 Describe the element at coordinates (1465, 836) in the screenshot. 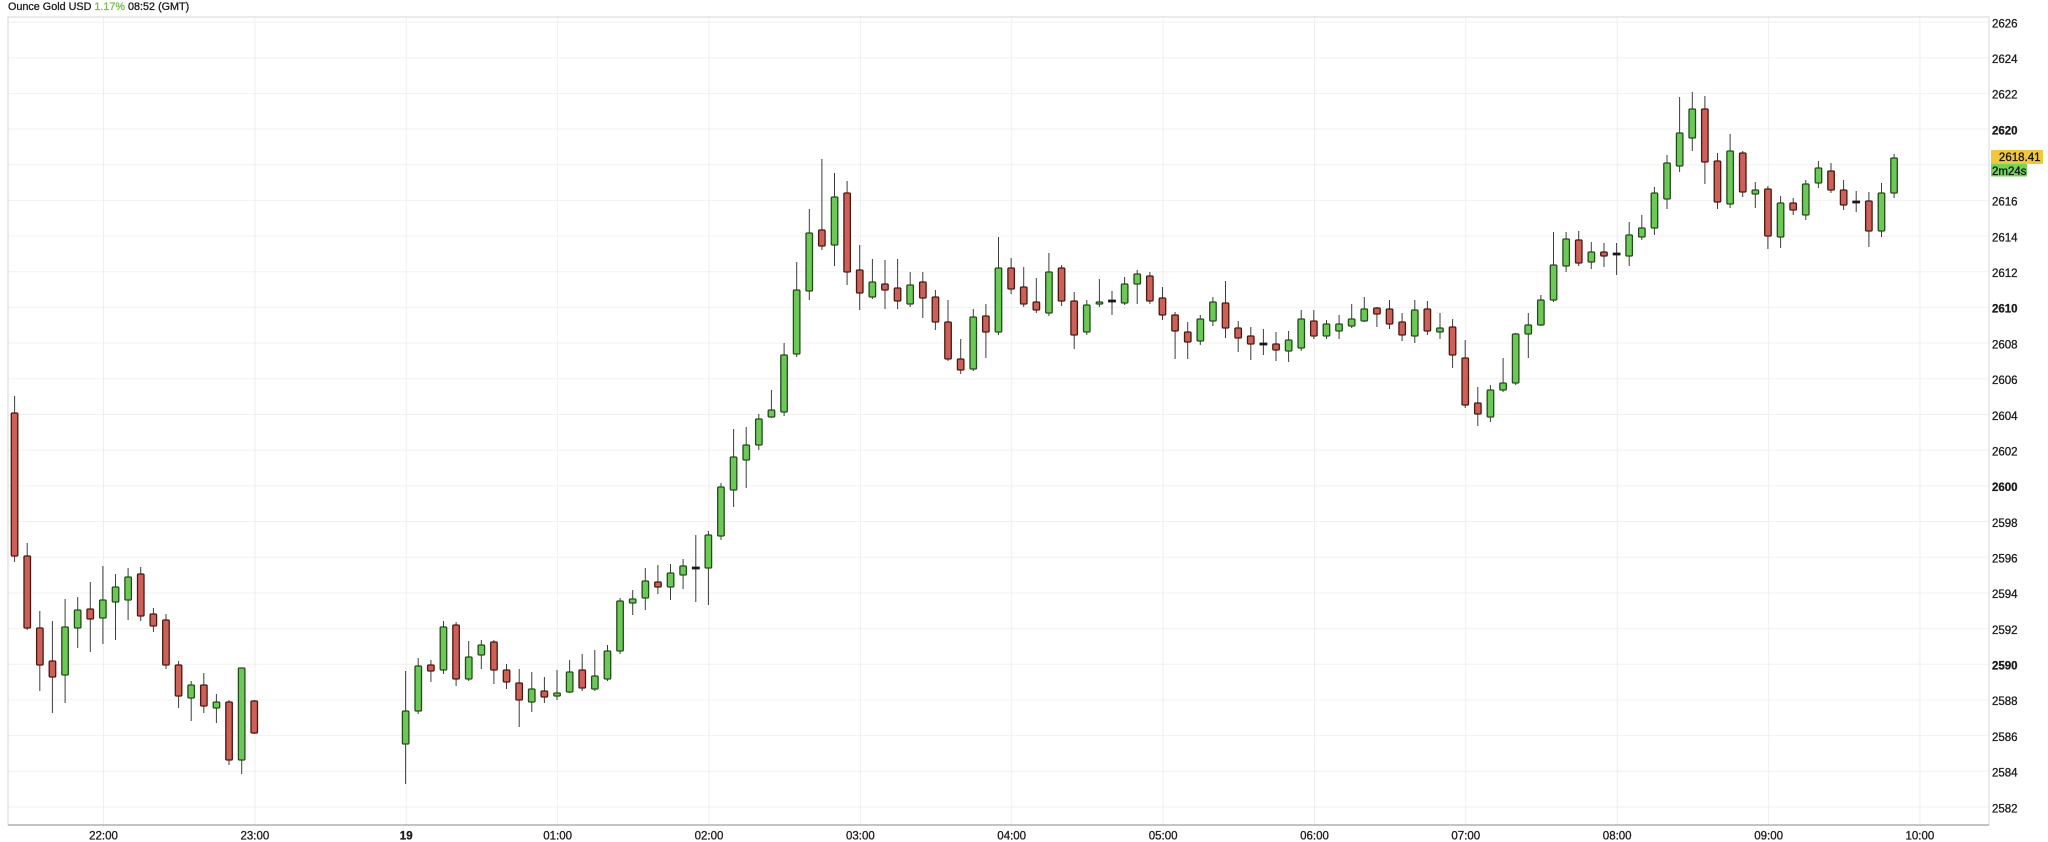

I see `svg-text: 07:00` at that location.